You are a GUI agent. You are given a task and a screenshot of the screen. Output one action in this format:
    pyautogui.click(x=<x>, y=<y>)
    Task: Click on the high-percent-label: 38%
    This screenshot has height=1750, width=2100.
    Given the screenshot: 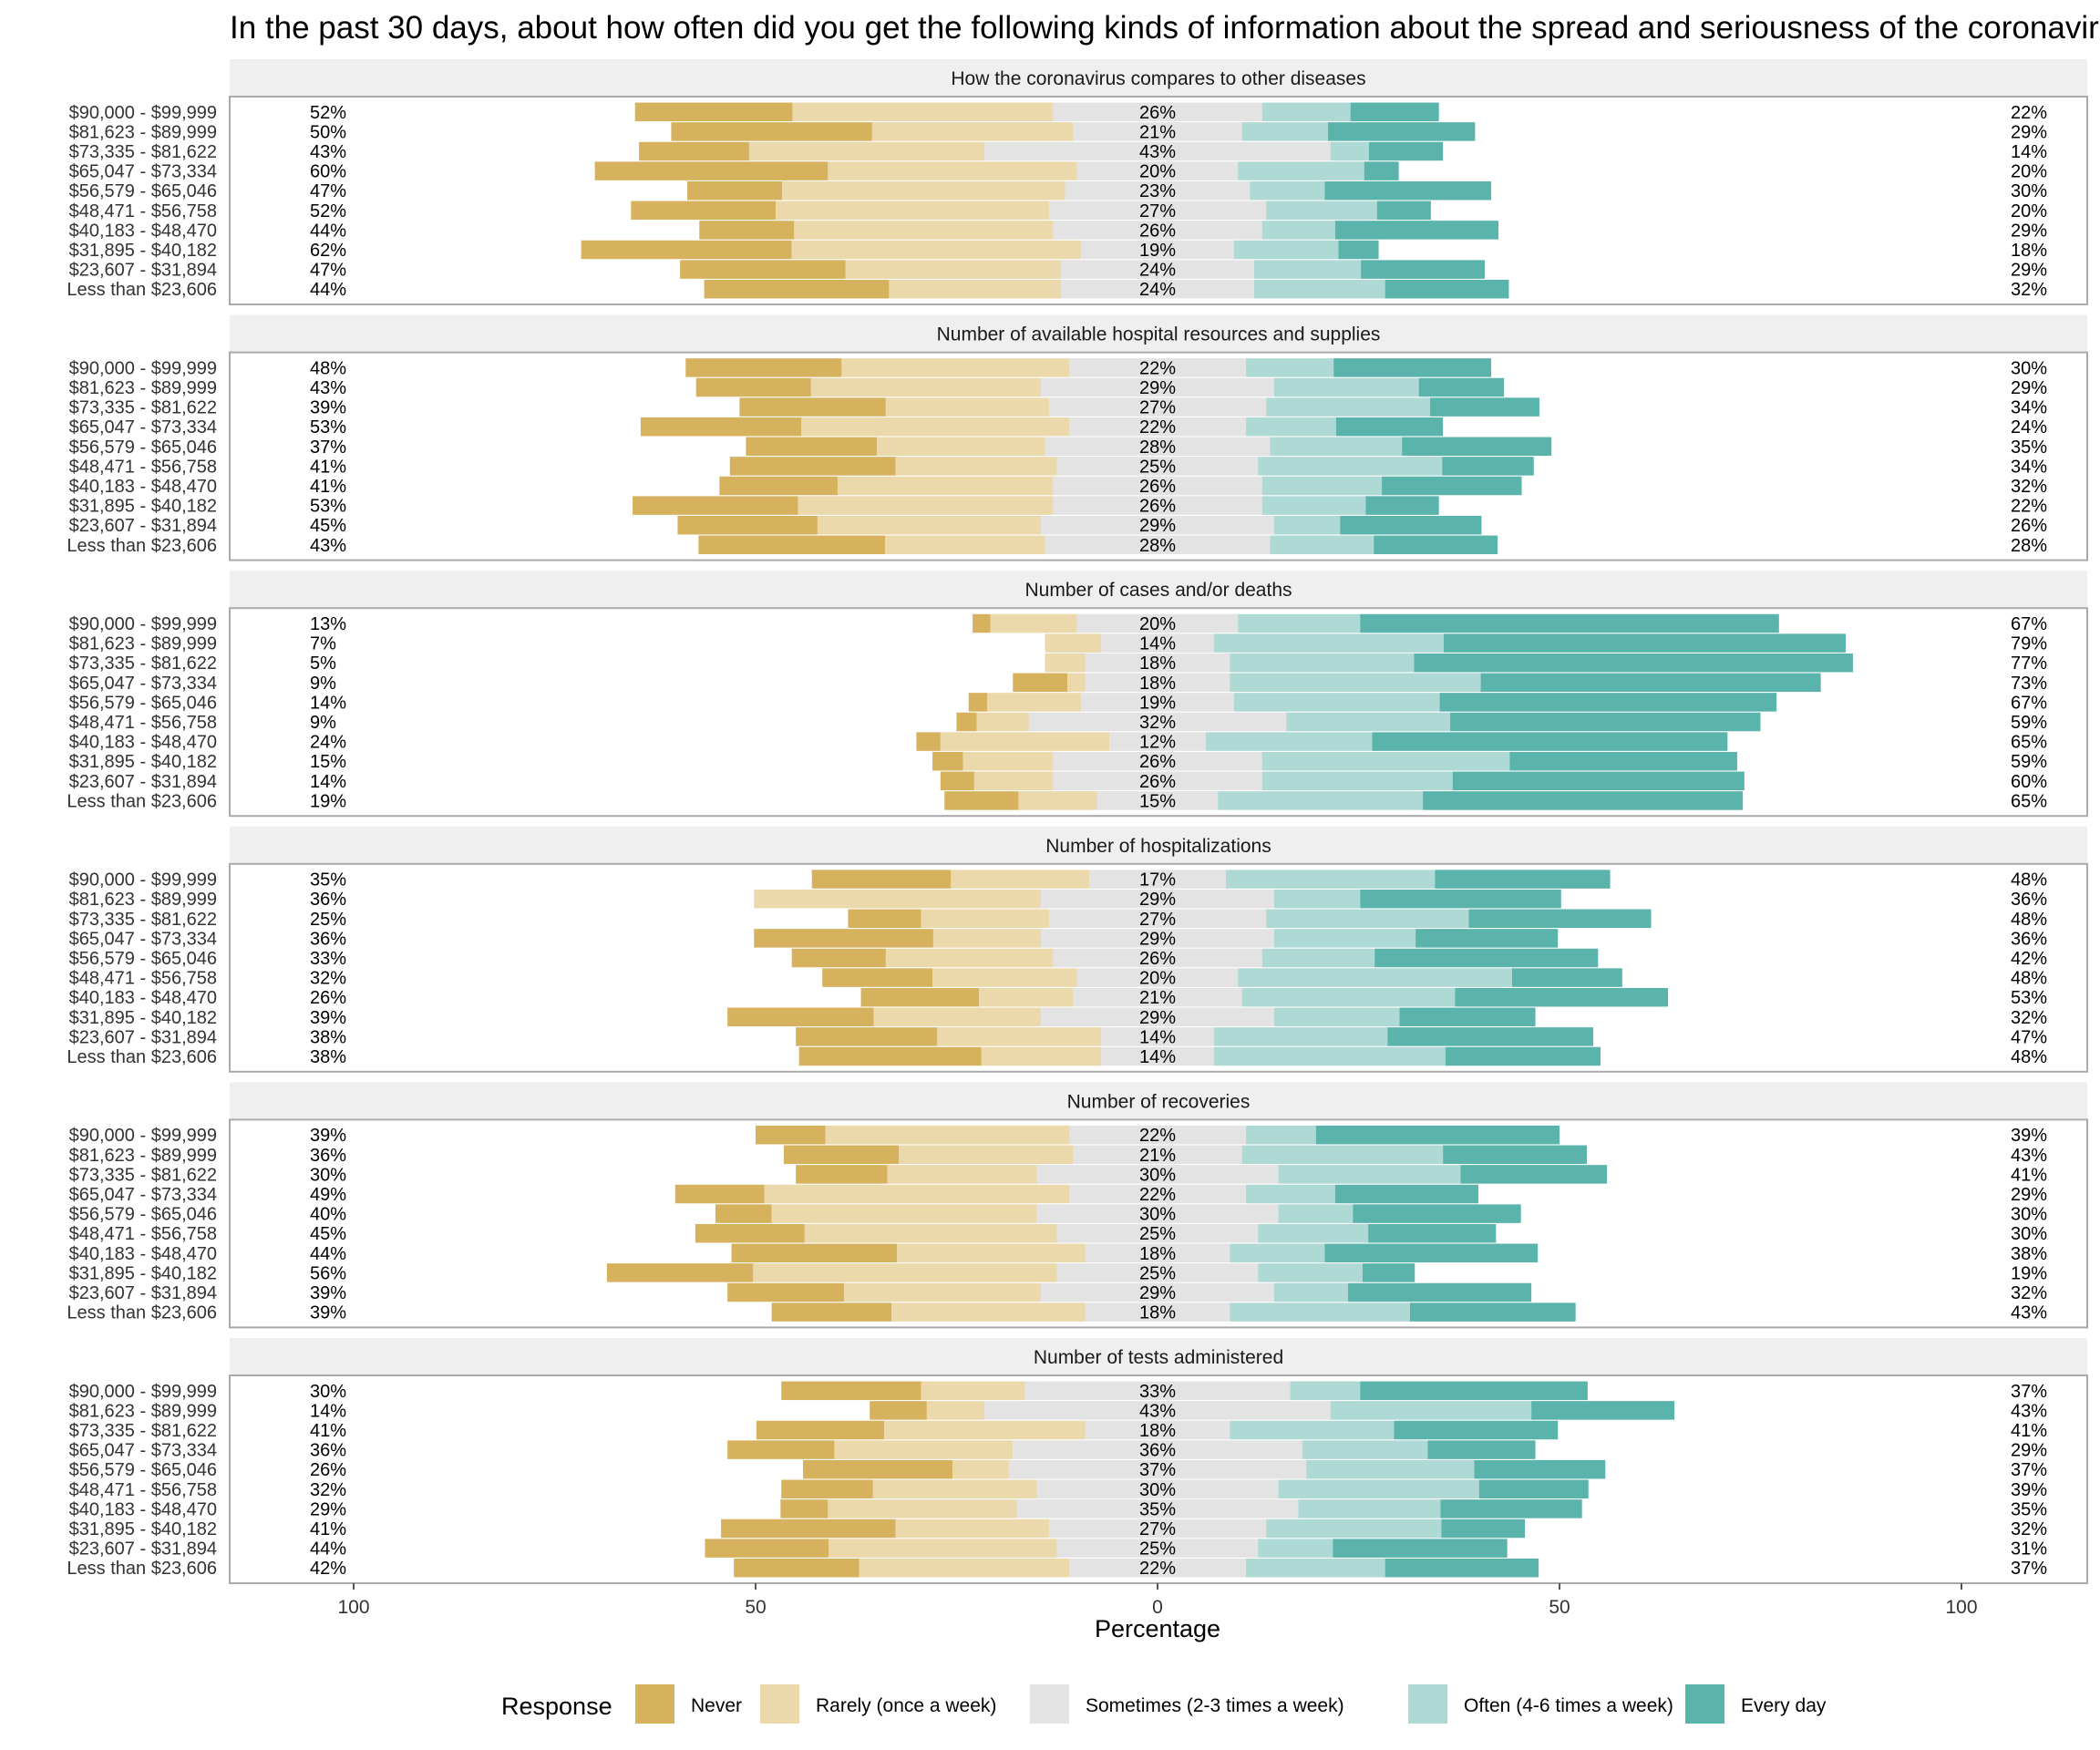 What is the action you would take?
    pyautogui.click(x=2029, y=1254)
    